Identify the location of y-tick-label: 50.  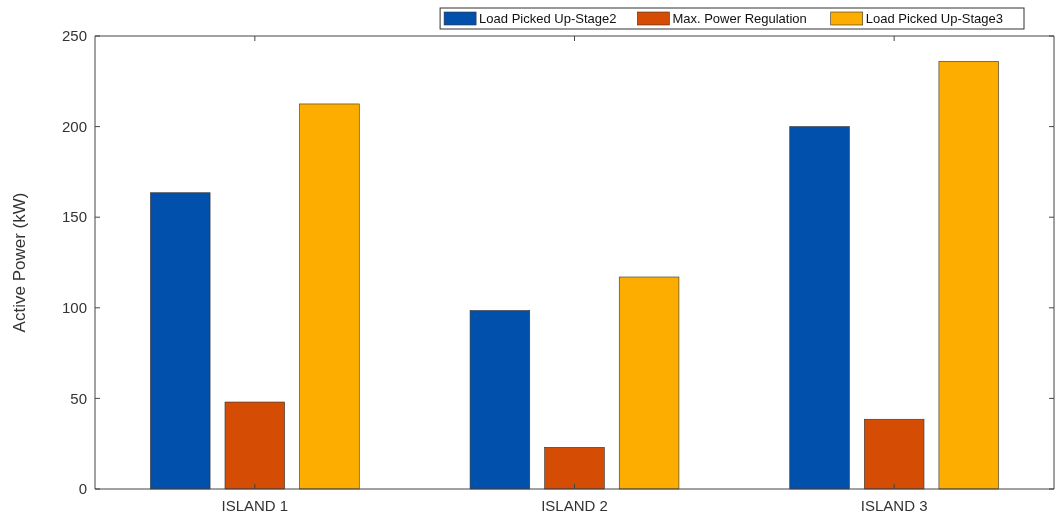
(78, 398).